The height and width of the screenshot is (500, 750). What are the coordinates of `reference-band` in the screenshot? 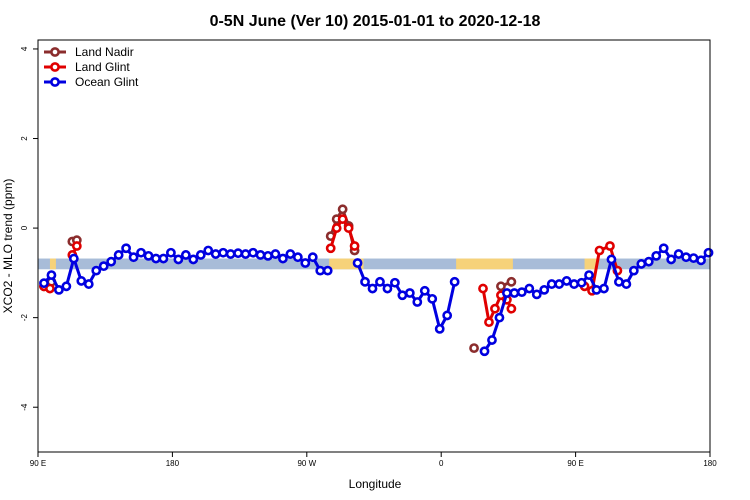 It's located at (374, 264).